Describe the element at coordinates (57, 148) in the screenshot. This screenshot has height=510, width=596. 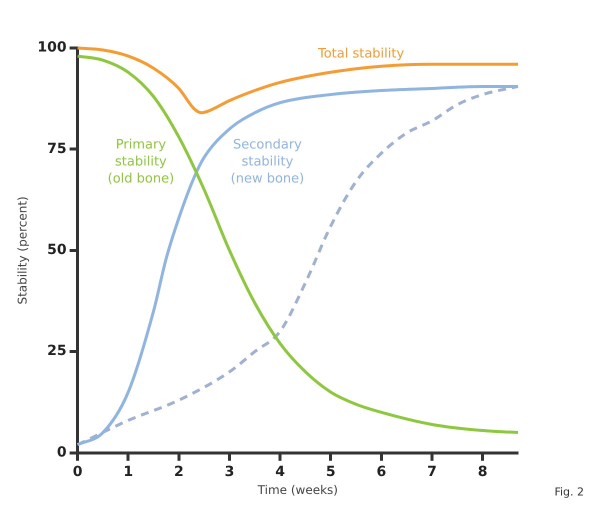
I see `y-tick-label: 75` at that location.